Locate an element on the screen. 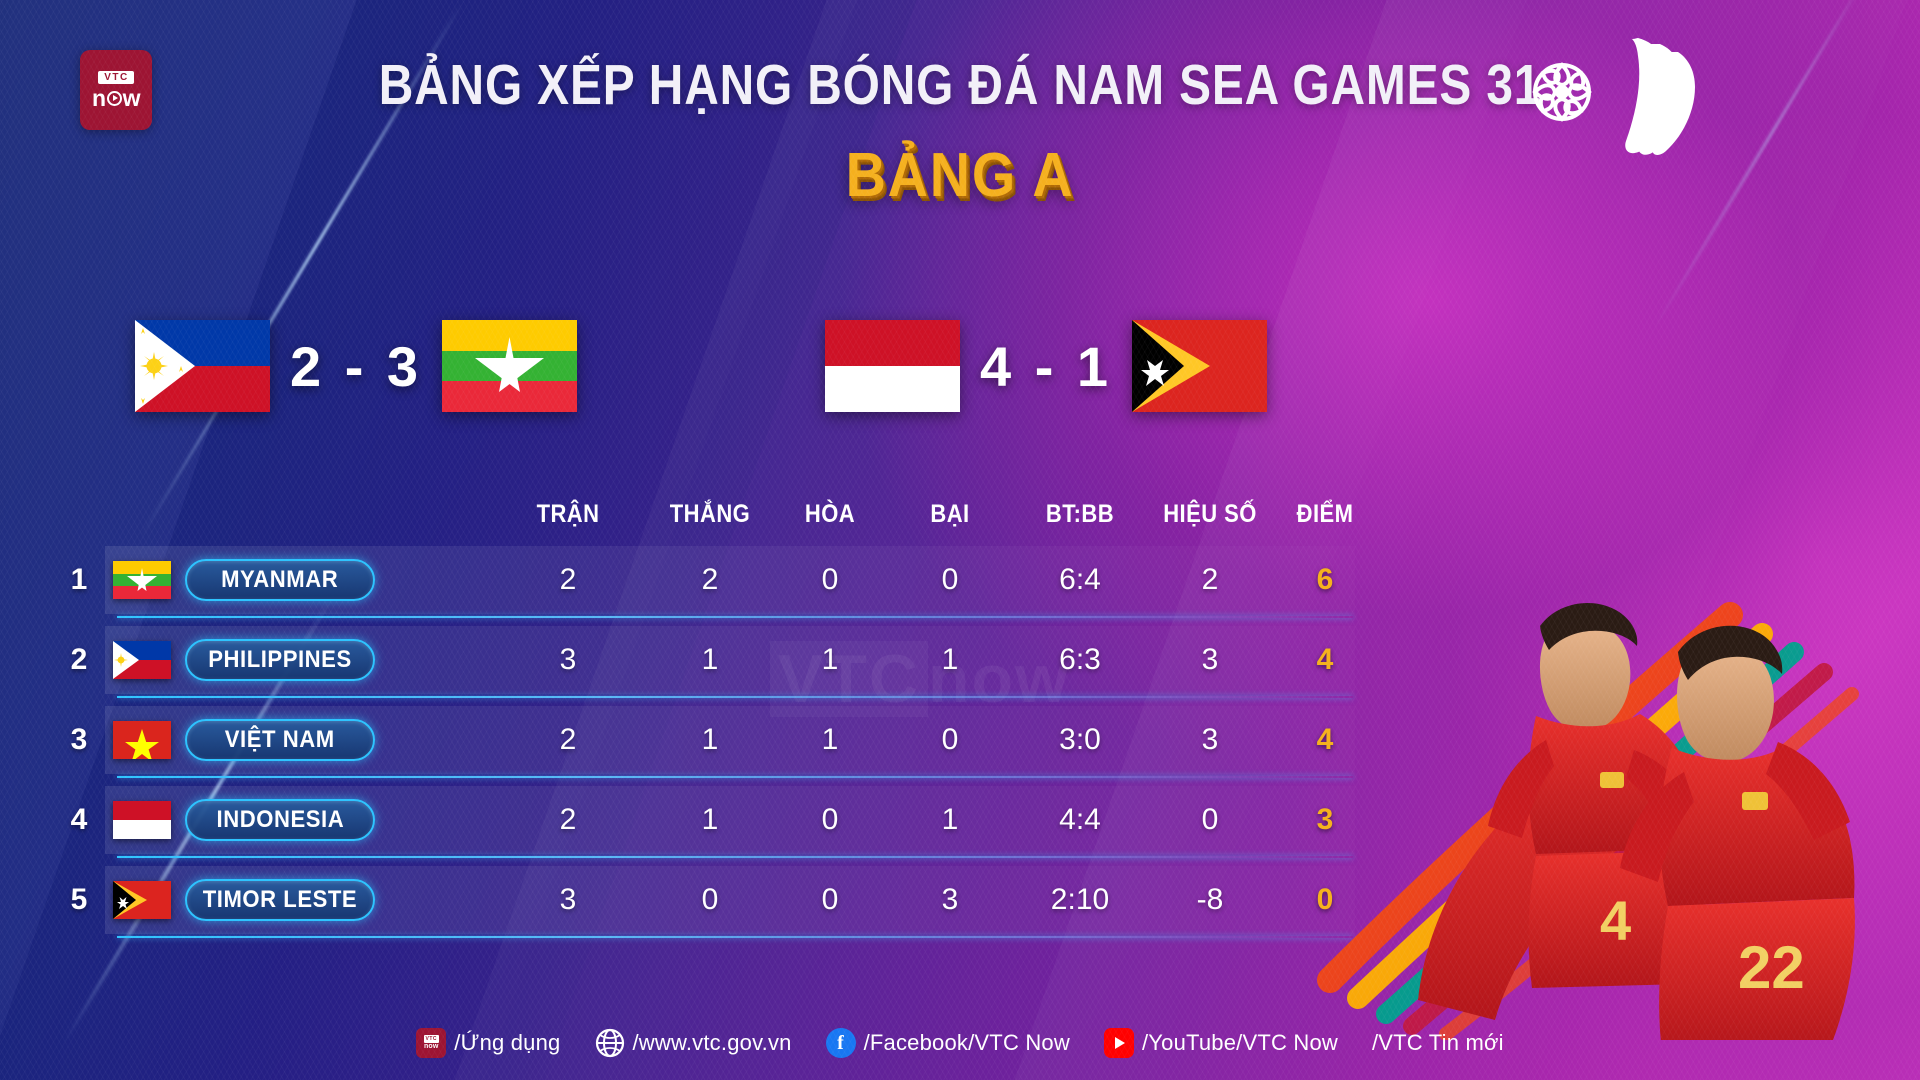  match-score: 4 - 1 is located at coordinates (1046, 366).